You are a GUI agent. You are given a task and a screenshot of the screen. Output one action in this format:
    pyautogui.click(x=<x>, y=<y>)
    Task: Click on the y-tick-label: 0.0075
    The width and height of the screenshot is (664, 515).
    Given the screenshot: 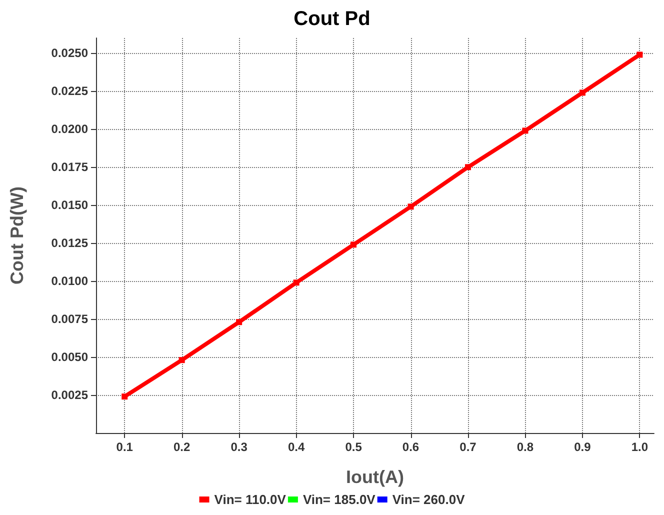 What is the action you would take?
    pyautogui.click(x=69, y=319)
    